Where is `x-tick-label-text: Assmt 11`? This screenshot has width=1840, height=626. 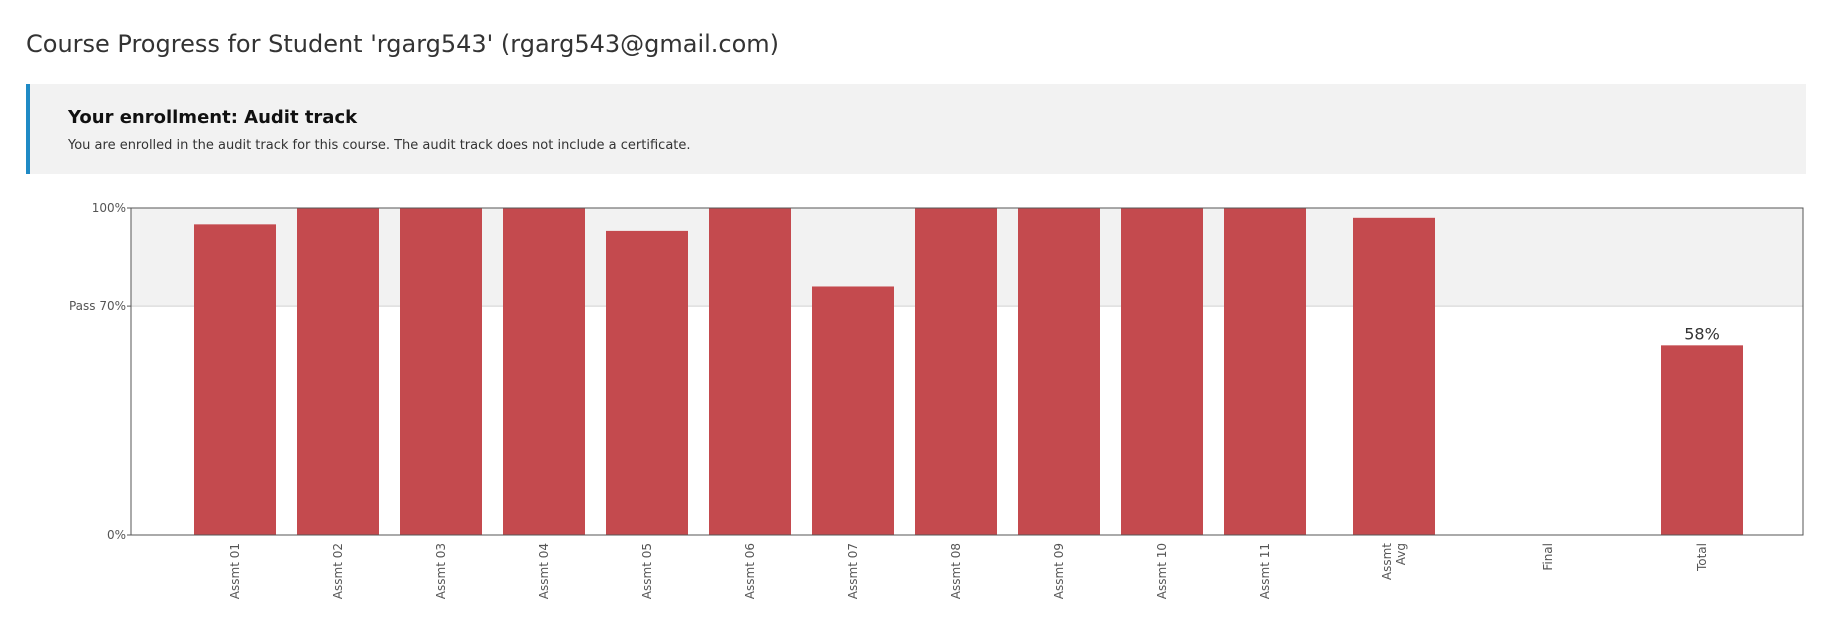 x-tick-label-text: Assmt 11 is located at coordinates (1265, 571).